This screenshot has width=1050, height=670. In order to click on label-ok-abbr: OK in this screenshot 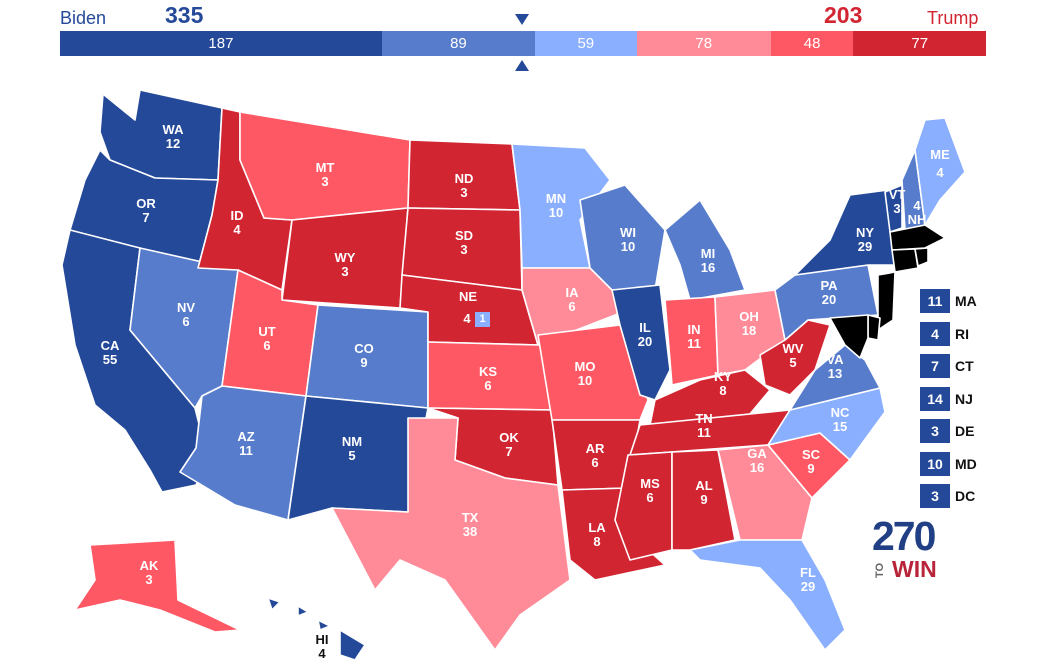, I will do `click(509, 437)`.